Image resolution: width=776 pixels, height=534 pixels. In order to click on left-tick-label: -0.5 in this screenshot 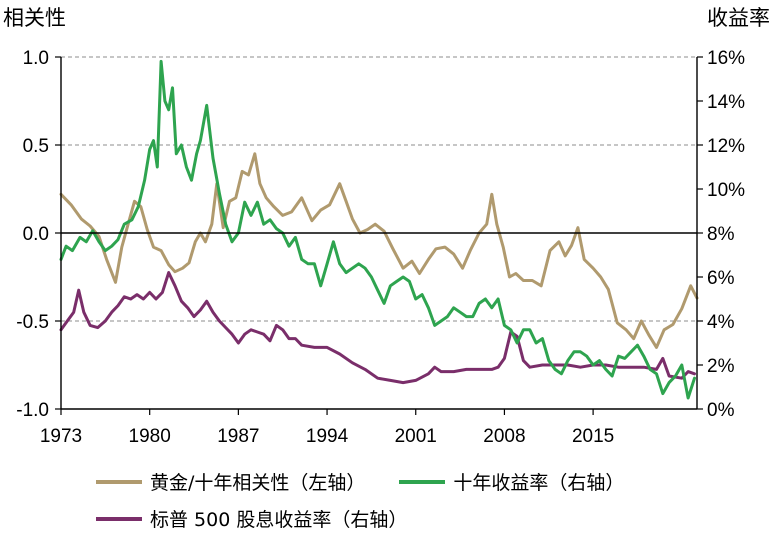, I will do `click(32, 322)`.